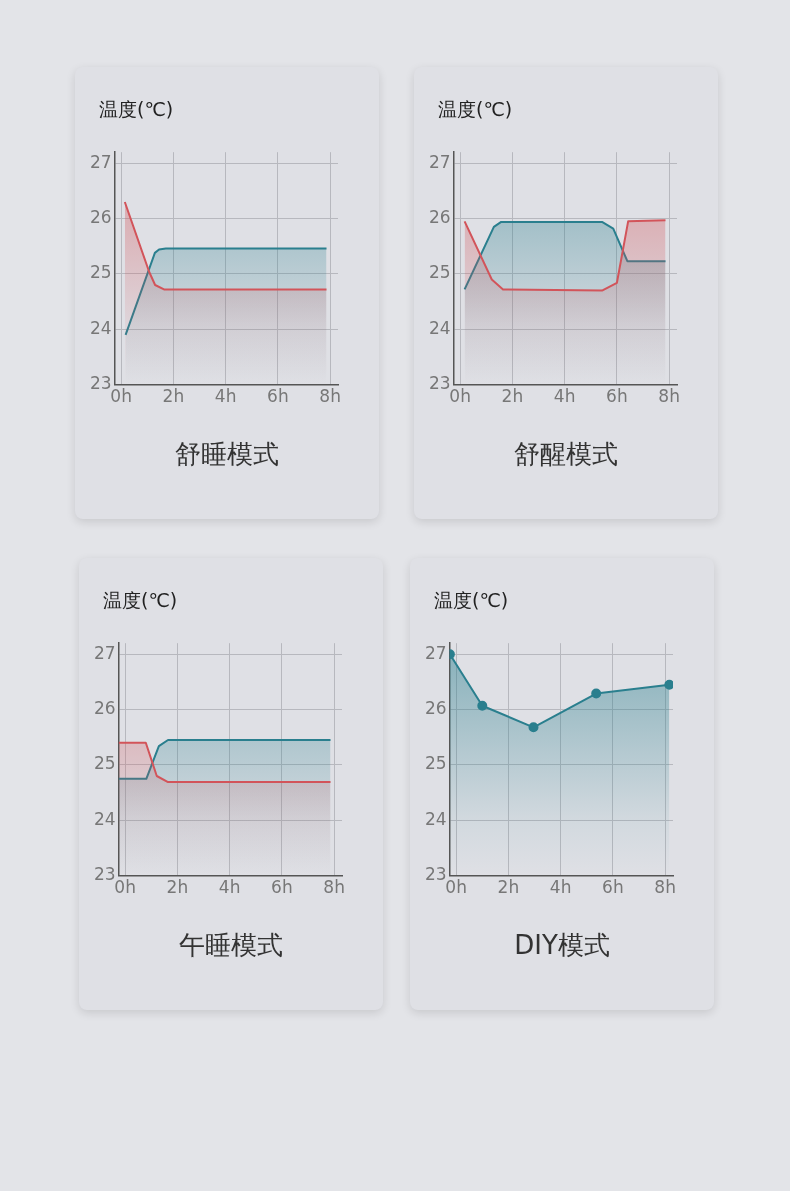  I want to click on text: 舒睡模式, so click(227, 454).